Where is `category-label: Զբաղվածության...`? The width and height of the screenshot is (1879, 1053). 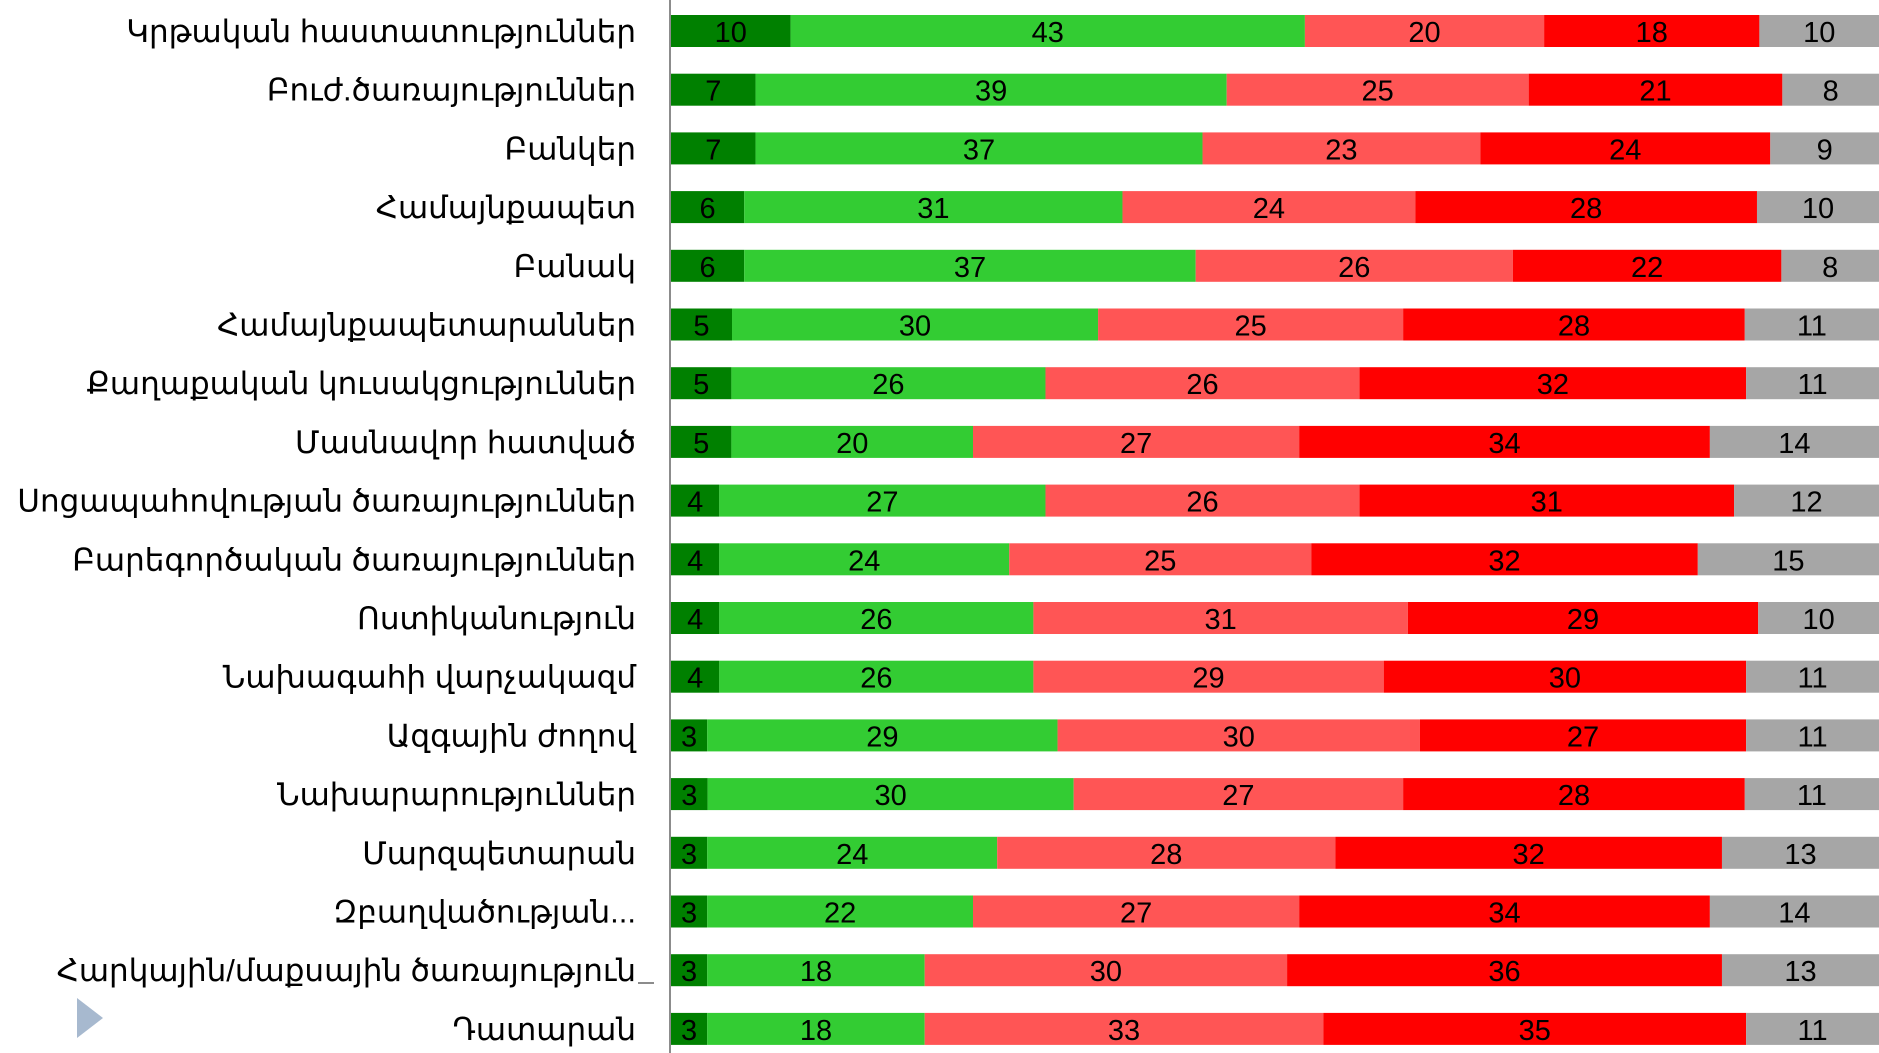 category-label: Զբաղվածության... is located at coordinates (484, 912).